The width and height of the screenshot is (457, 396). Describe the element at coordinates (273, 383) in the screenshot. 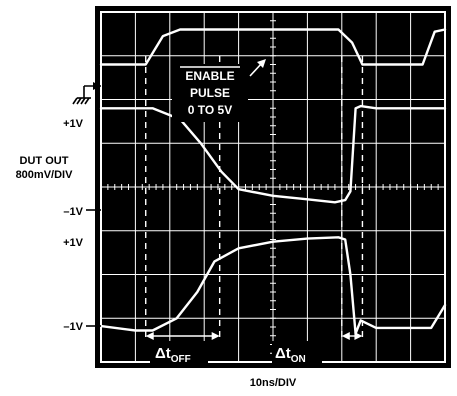

I see `x-axis-label: 10ns/DIV` at that location.